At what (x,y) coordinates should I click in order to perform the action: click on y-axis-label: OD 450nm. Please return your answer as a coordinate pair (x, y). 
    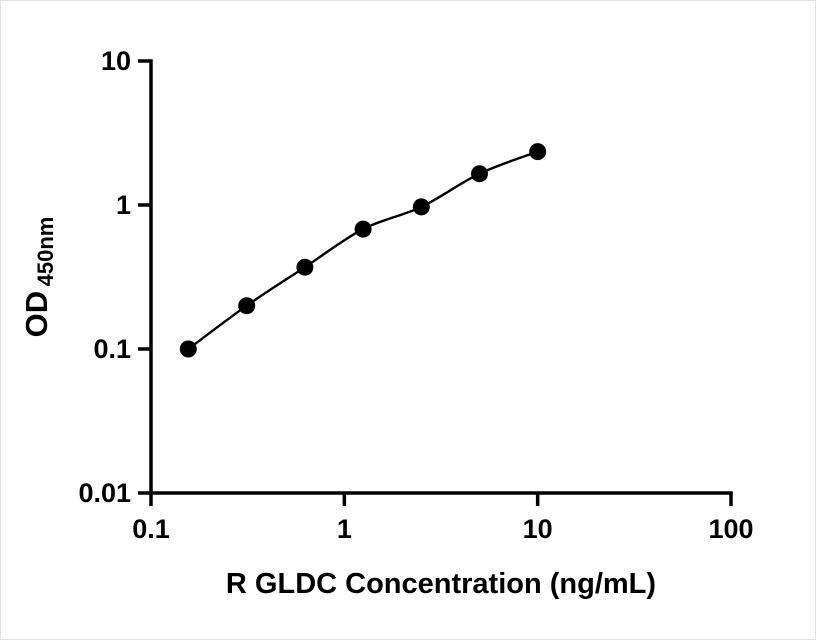
    Looking at the image, I should click on (38, 277).